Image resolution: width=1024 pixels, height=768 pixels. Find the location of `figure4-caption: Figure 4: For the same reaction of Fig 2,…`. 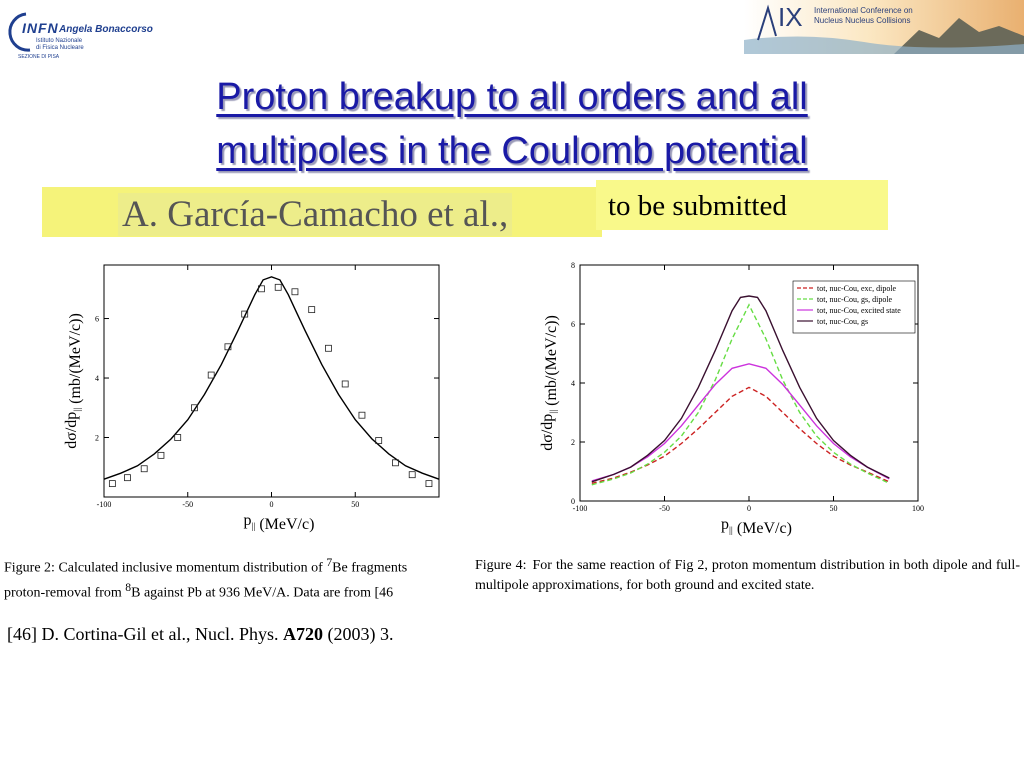

figure4-caption: Figure 4: For the same reaction of Fig 2,… is located at coordinates (747, 576).